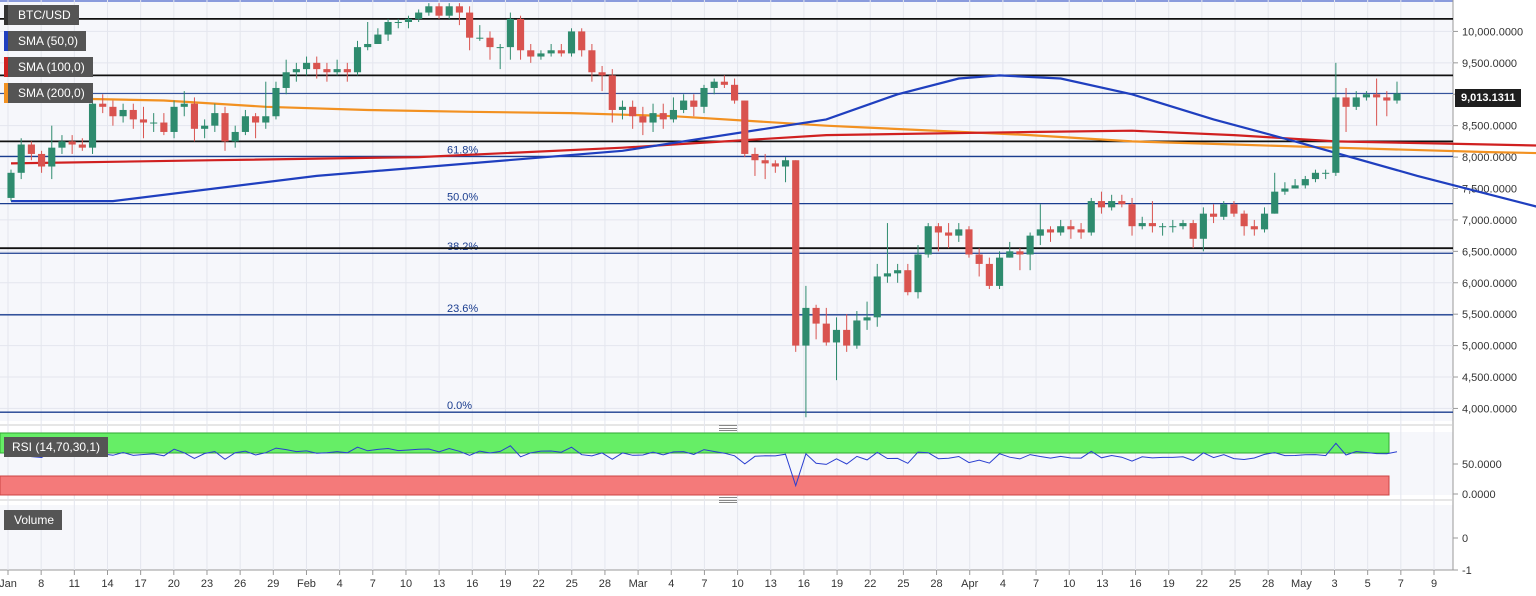 This screenshot has width=1536, height=596. I want to click on volume-y-tick-label: -1, so click(1467, 571).